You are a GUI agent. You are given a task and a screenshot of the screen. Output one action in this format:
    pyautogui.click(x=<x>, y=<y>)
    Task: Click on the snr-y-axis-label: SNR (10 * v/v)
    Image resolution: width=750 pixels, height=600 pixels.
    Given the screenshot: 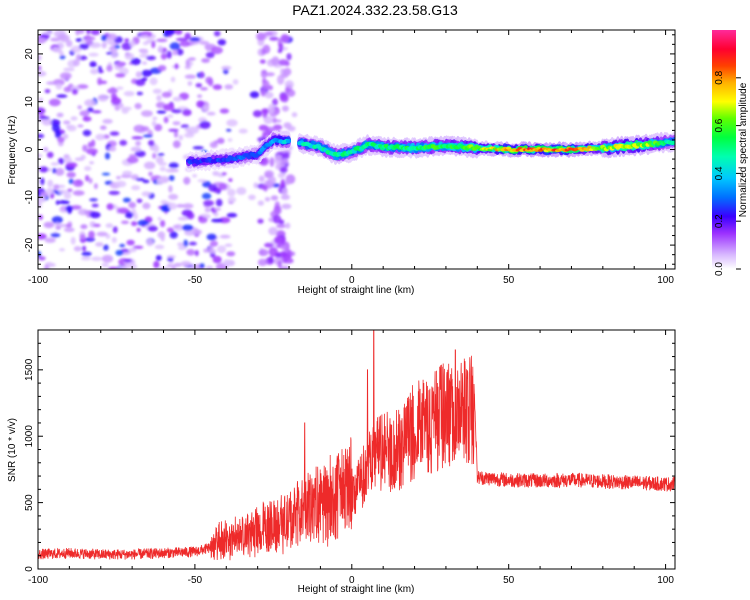 What is the action you would take?
    pyautogui.click(x=12, y=450)
    